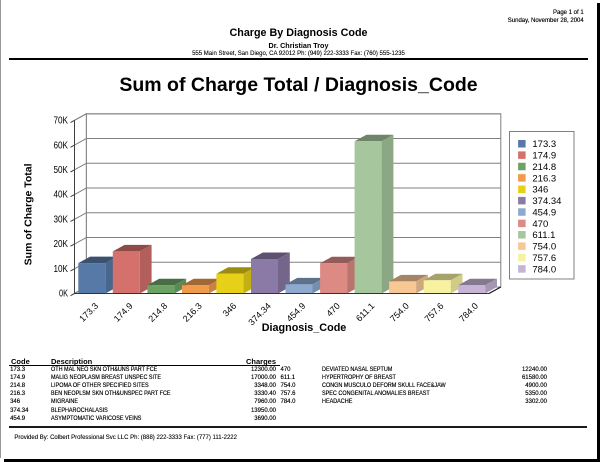  I want to click on svg-text: 40K, so click(61, 195).